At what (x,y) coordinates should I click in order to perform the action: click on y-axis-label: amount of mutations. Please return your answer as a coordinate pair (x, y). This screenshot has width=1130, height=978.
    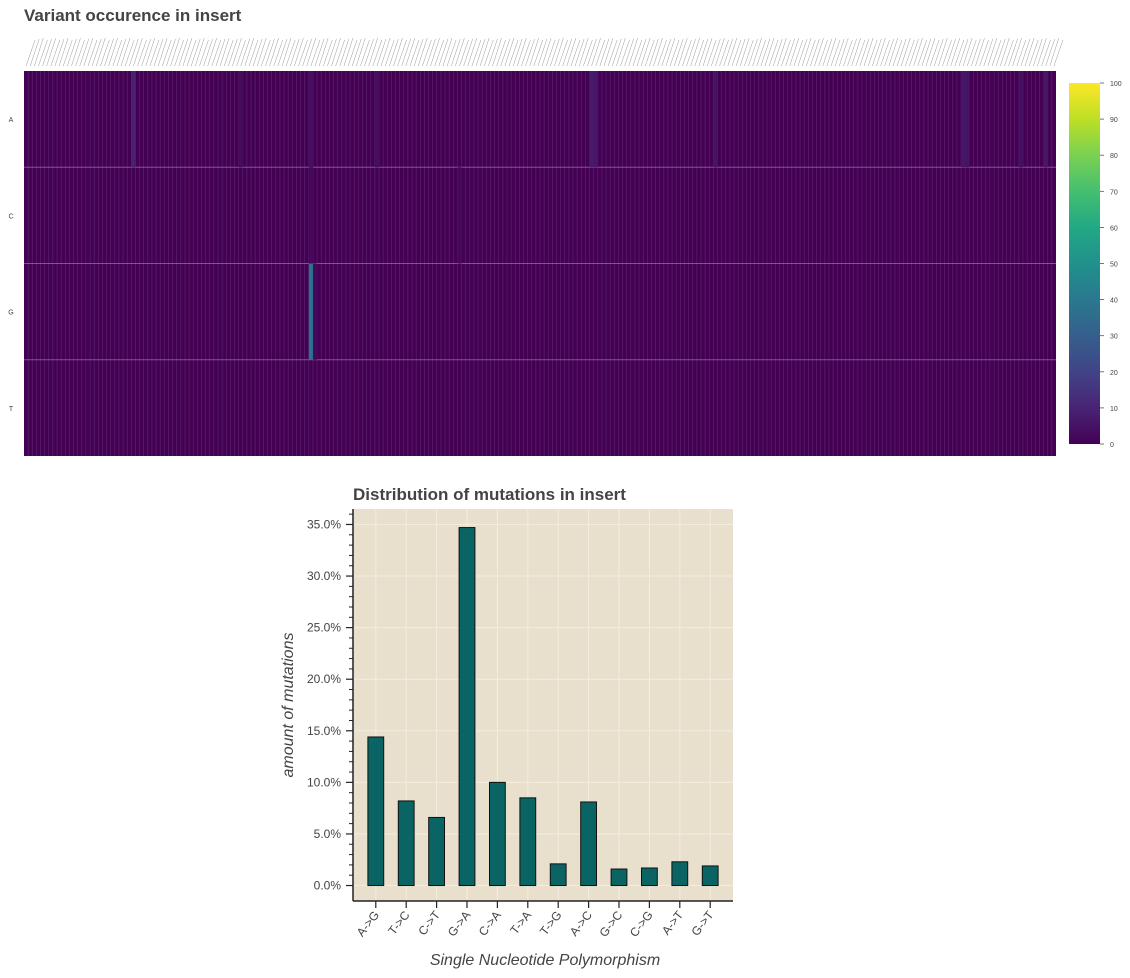
    Looking at the image, I should click on (288, 705).